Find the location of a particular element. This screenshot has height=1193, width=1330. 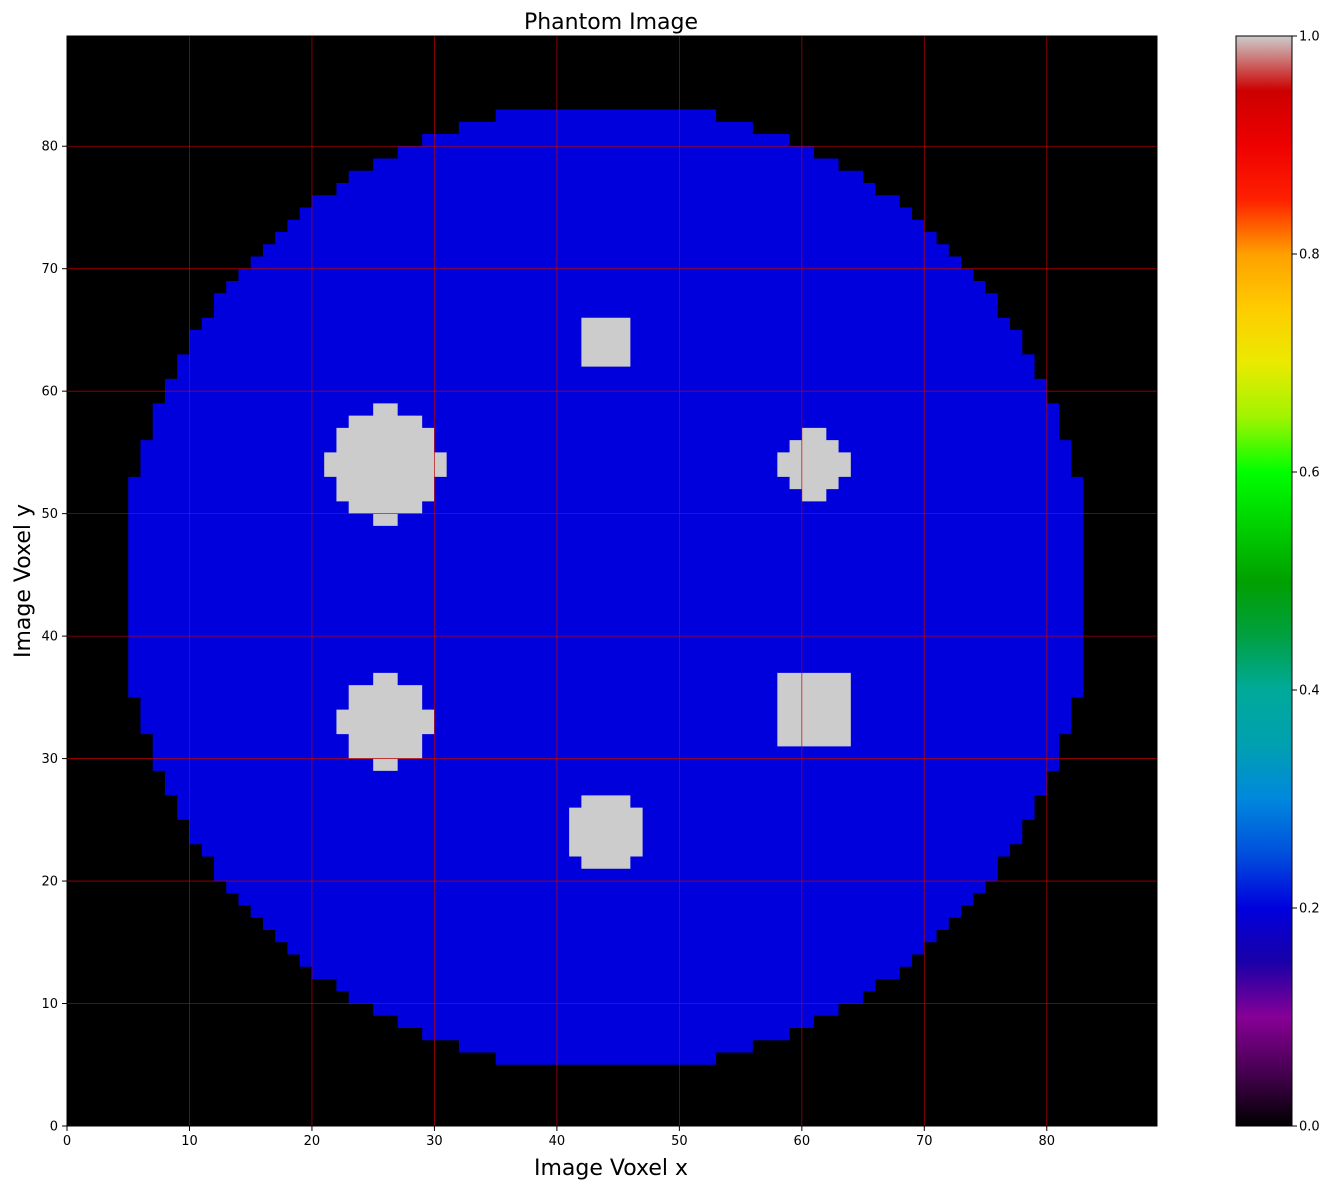

x-tick-label: 80 is located at coordinates (1047, 1141).